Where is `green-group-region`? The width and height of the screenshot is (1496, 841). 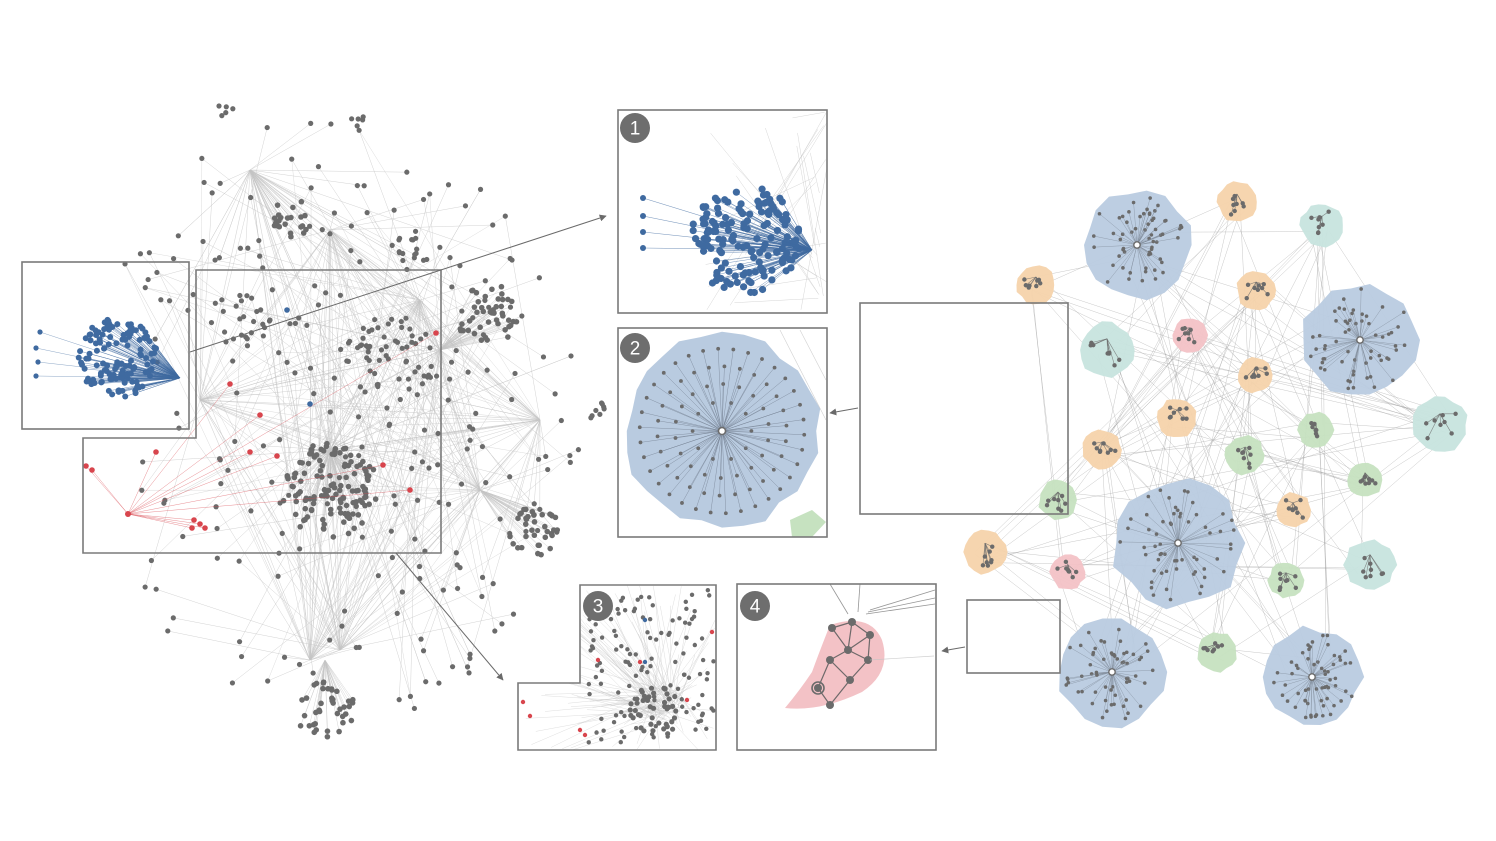 green-group-region is located at coordinates (1217, 652).